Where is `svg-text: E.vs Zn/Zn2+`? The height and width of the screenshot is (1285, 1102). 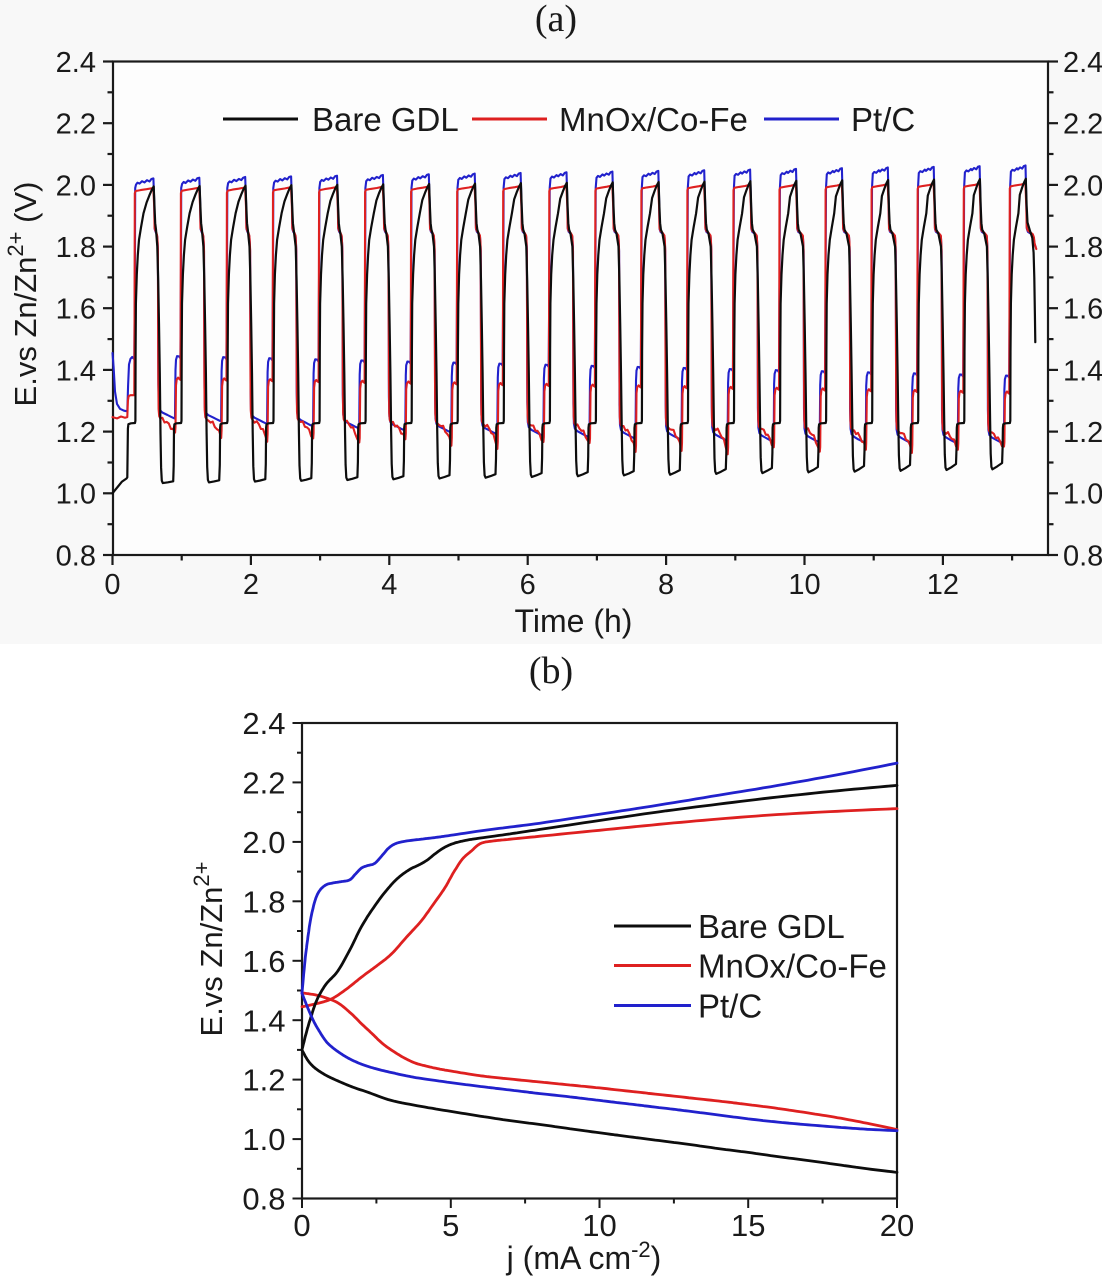
svg-text: E.vs Zn/Zn2+ is located at coordinates (209, 949).